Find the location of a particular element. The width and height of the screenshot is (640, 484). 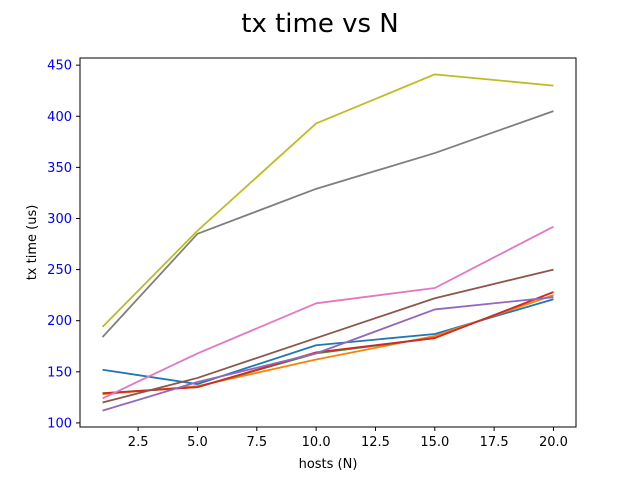

x-tick-label: 2.5 is located at coordinates (138, 442).